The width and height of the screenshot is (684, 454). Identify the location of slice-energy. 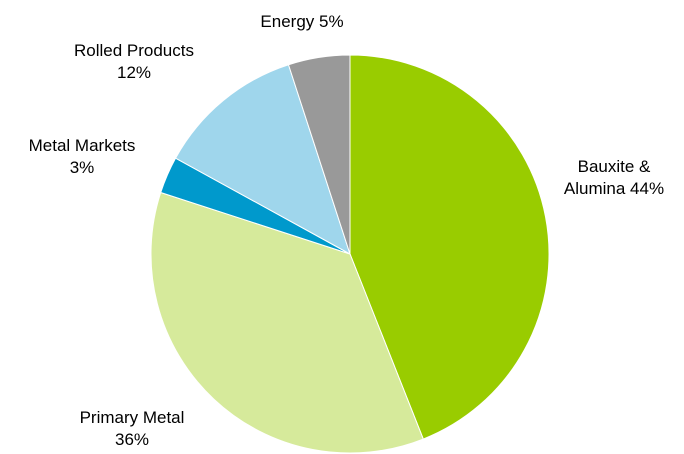
(319, 154).